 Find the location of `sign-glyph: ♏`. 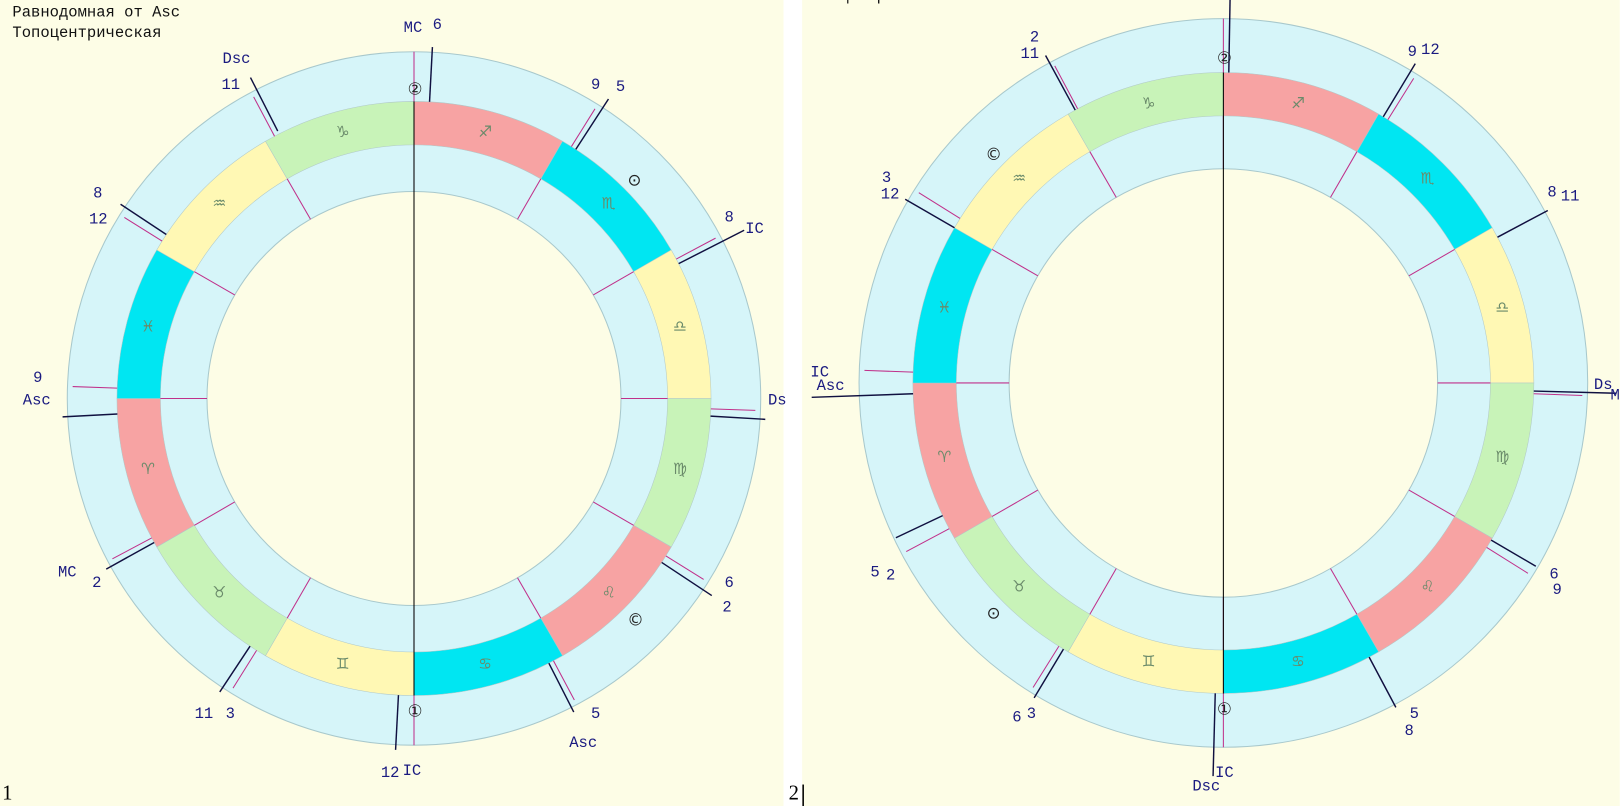

sign-glyph: ♏ is located at coordinates (609, 203).